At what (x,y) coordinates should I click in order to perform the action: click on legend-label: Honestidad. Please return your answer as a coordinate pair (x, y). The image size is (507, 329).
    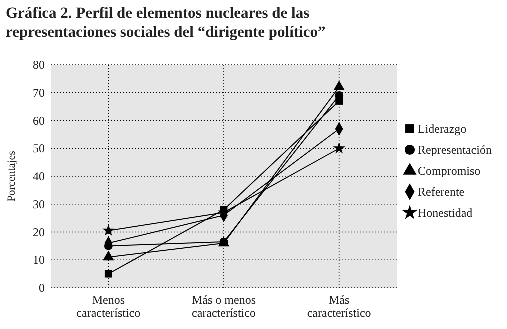
    Looking at the image, I should click on (445, 213).